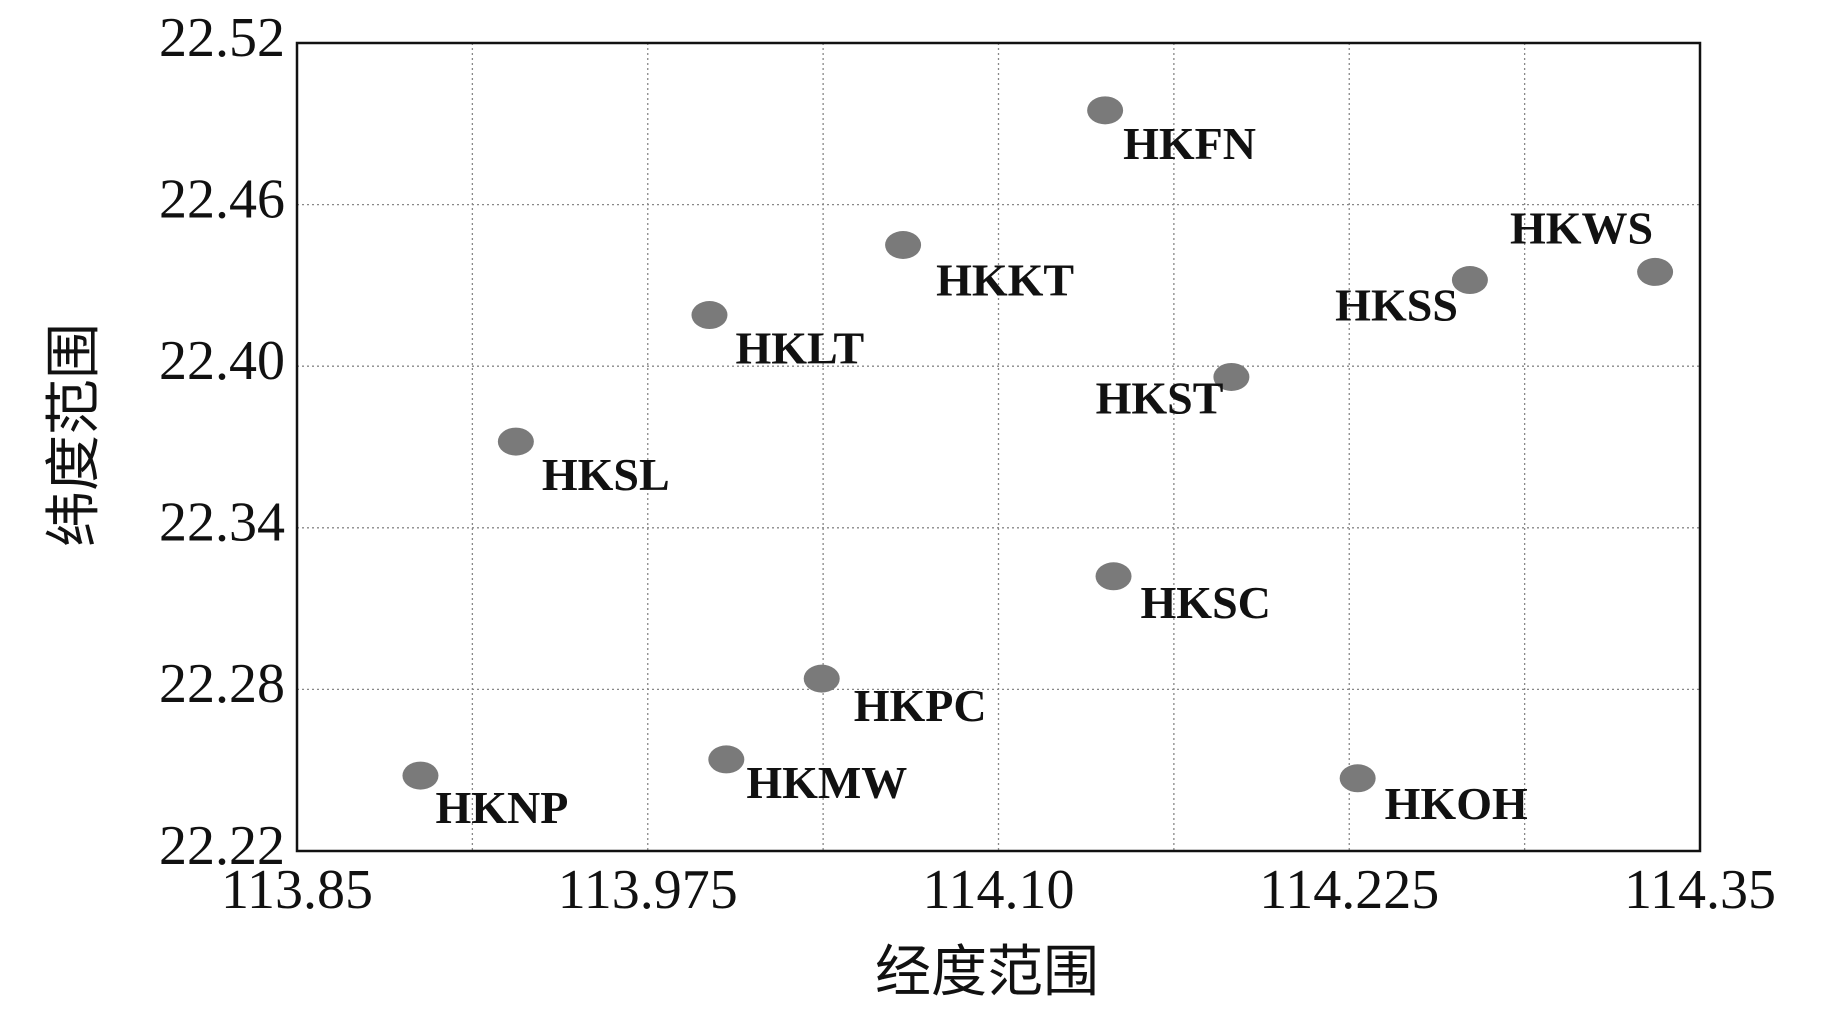  What do you see at coordinates (826, 782) in the screenshot?
I see `point-label: HKMW` at bounding box center [826, 782].